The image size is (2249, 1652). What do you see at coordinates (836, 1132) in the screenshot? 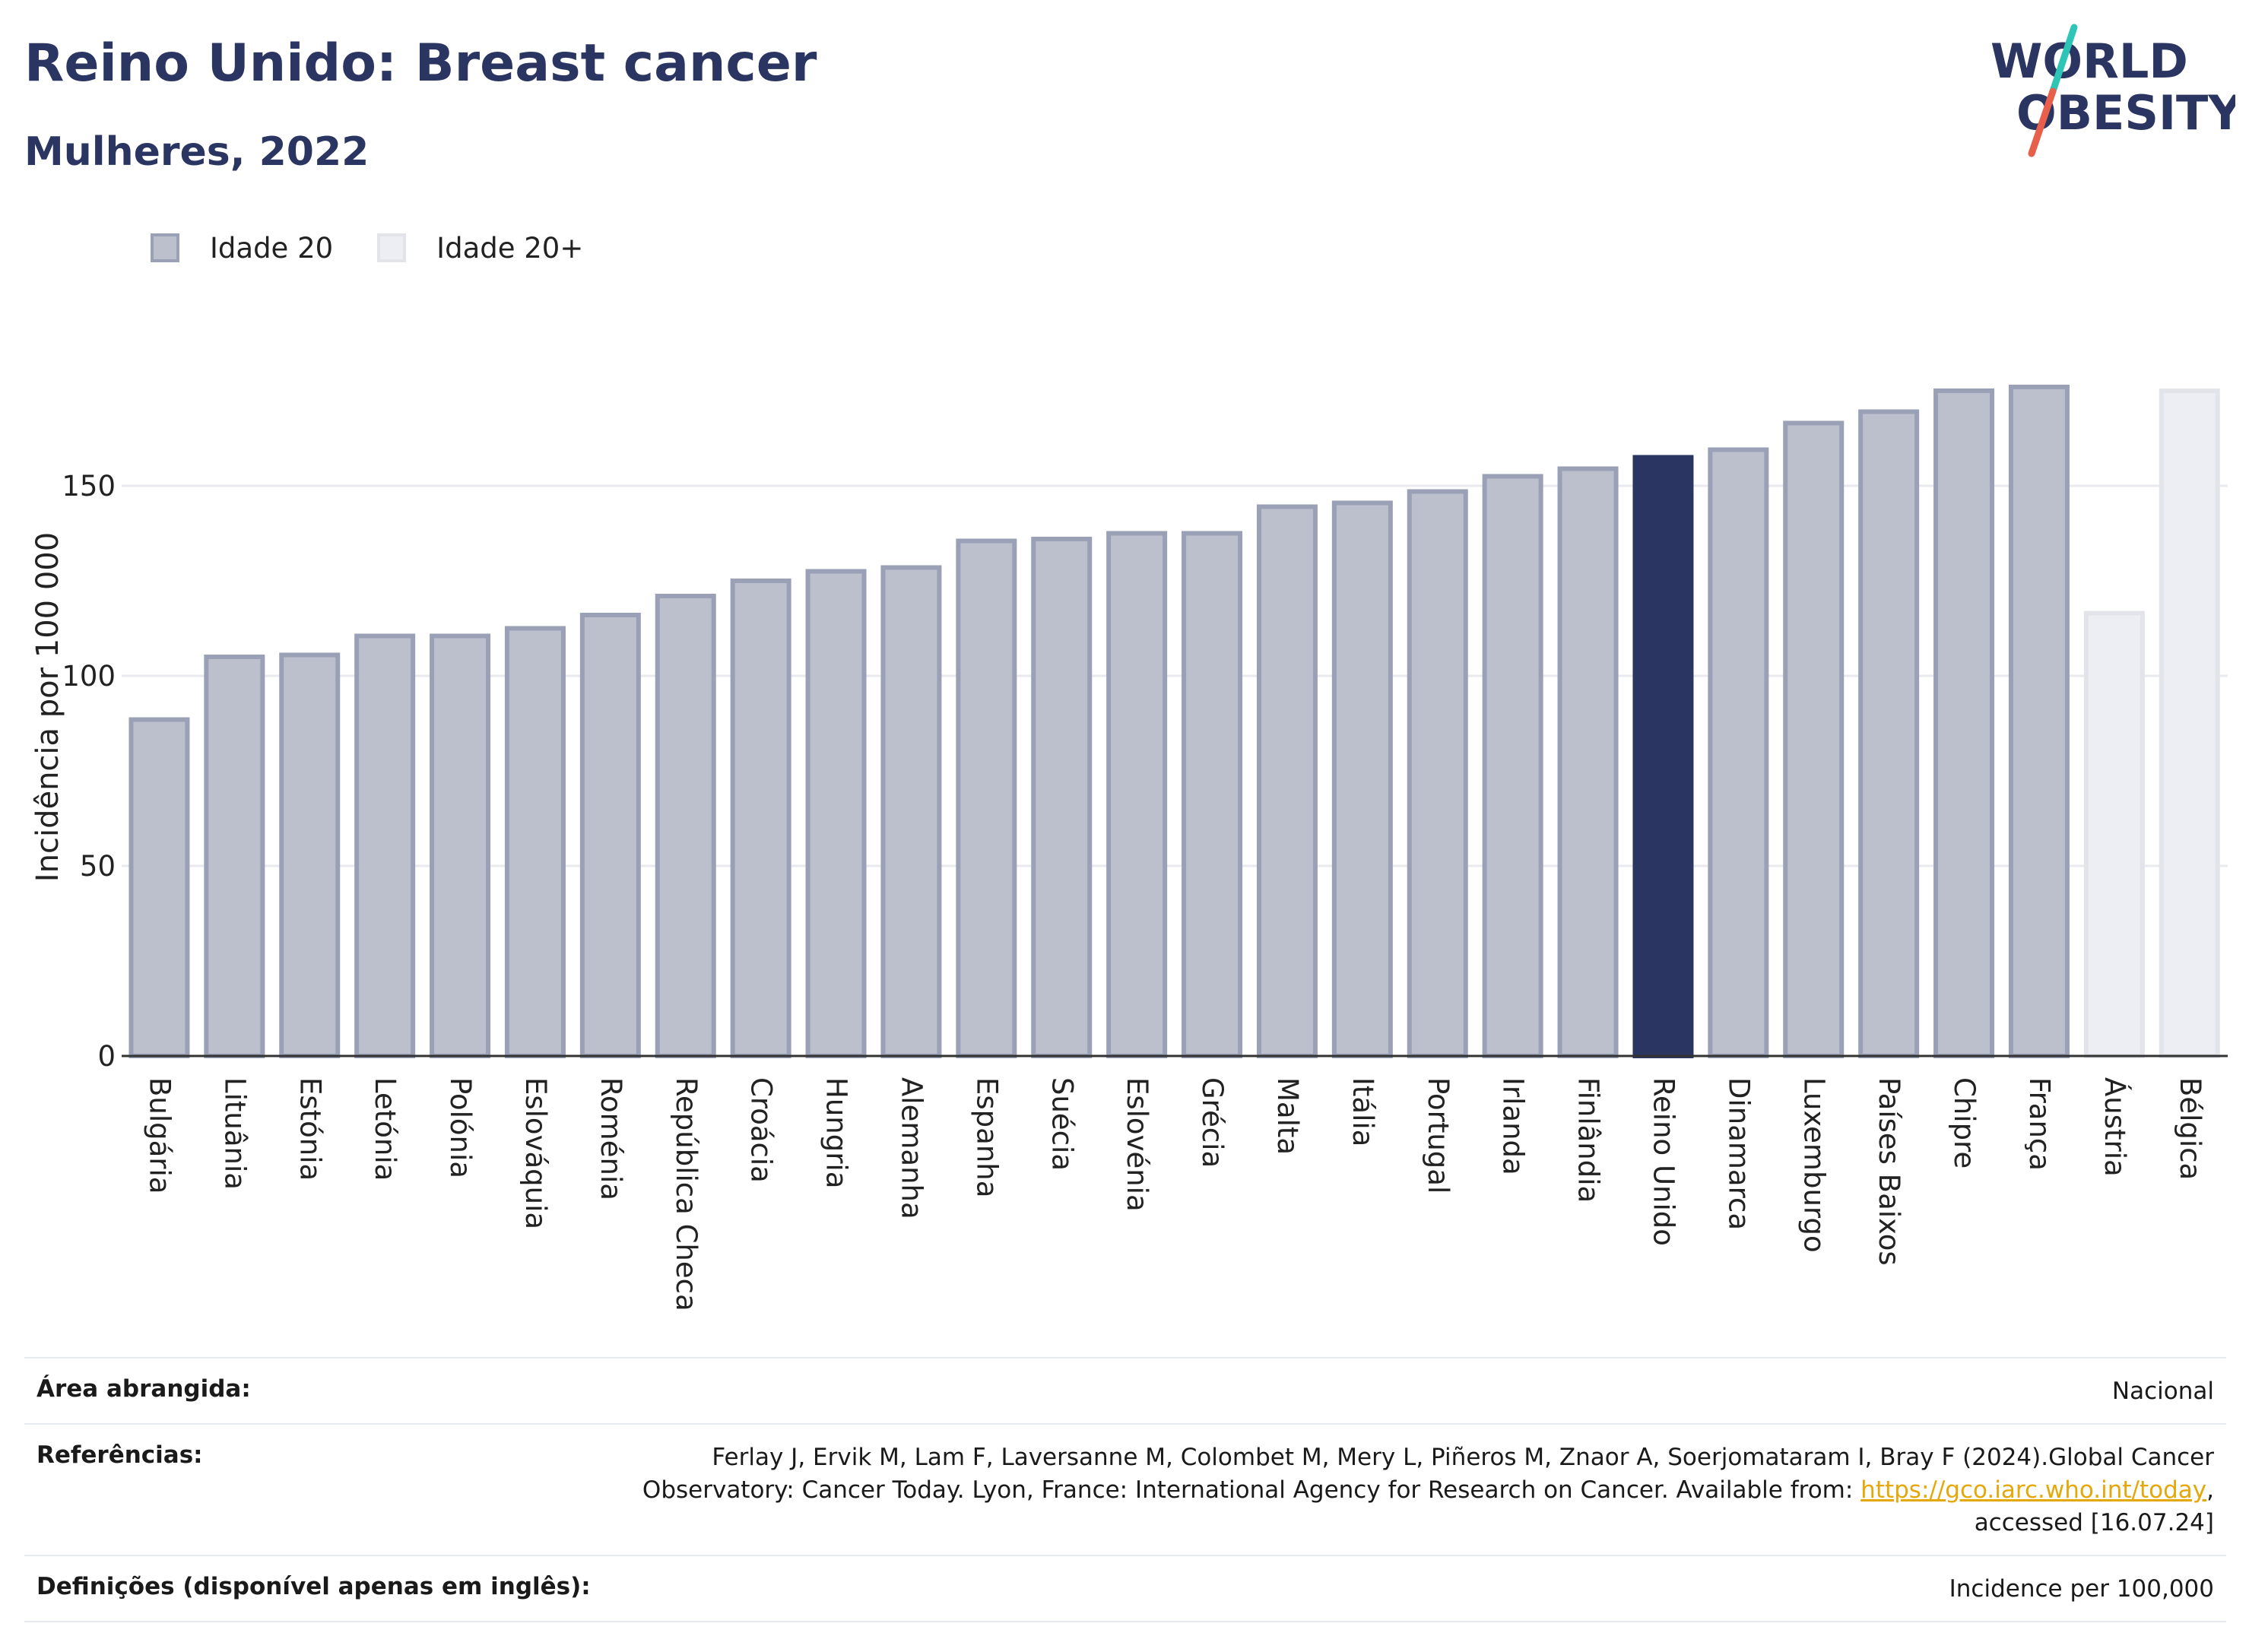
I see `x-tick-label: Hungria` at bounding box center [836, 1132].